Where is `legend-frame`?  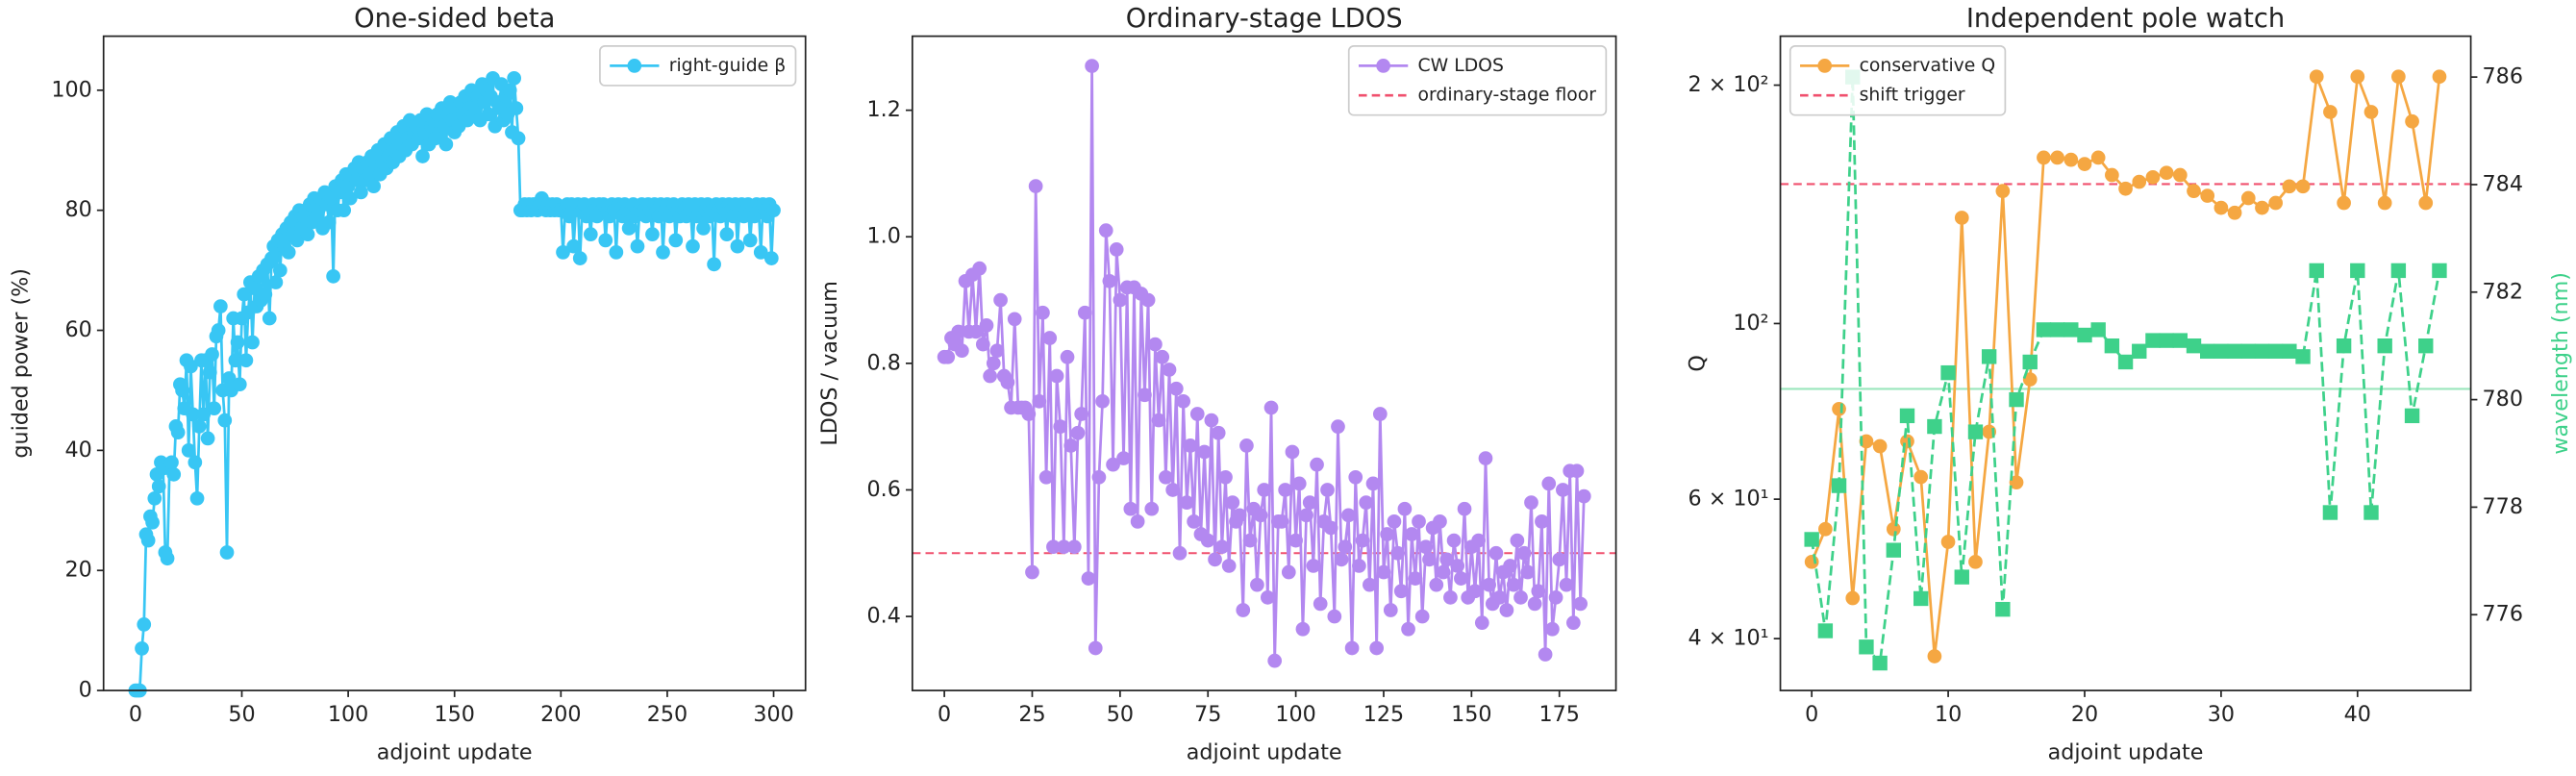
legend-frame is located at coordinates (698, 66).